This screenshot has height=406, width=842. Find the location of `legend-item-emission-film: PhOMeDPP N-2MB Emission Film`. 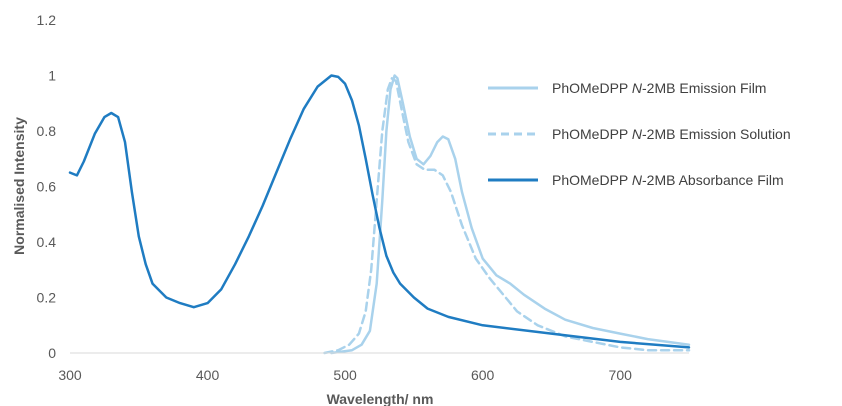

legend-item-emission-film: PhOMeDPP N-2MB Emission Film is located at coordinates (627, 88).